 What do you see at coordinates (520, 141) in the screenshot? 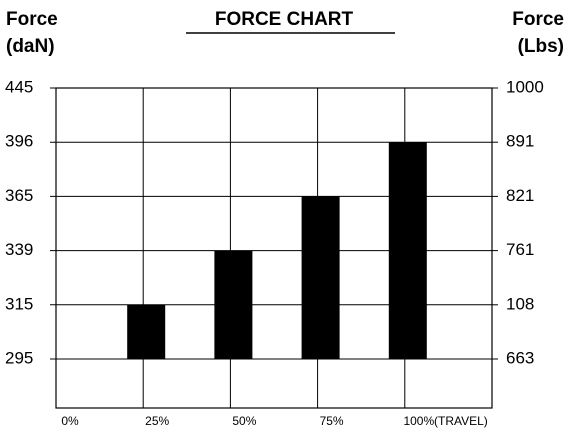
I see `y2-tick-label: 891` at bounding box center [520, 141].